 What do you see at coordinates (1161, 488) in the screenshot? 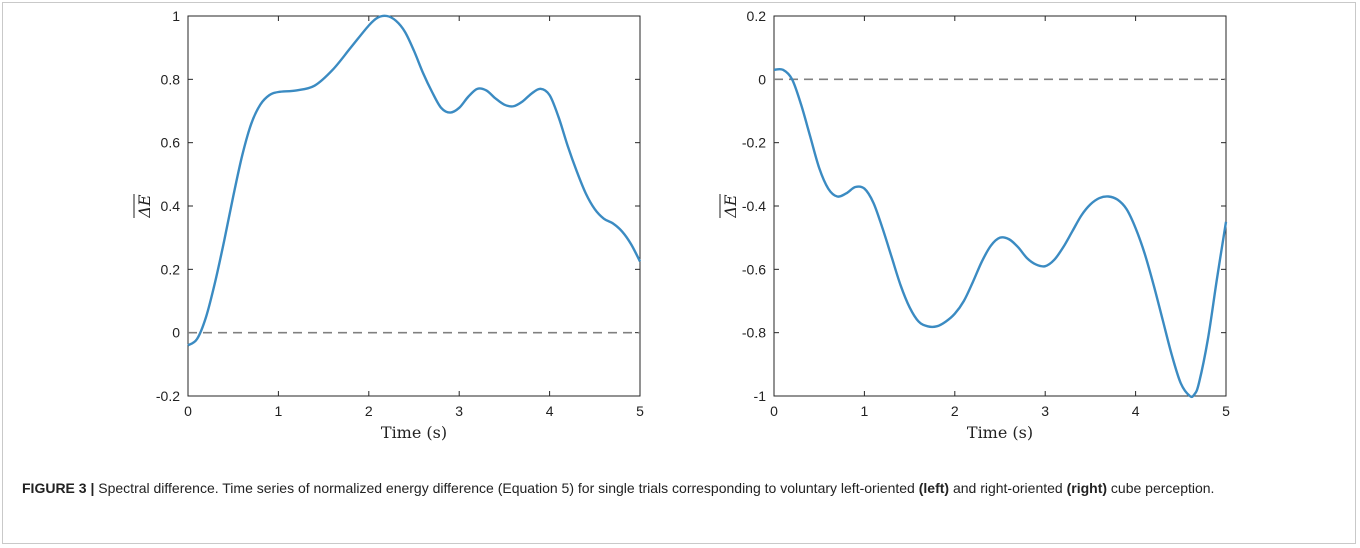
I see `caption-text-3: cube perception.` at bounding box center [1161, 488].